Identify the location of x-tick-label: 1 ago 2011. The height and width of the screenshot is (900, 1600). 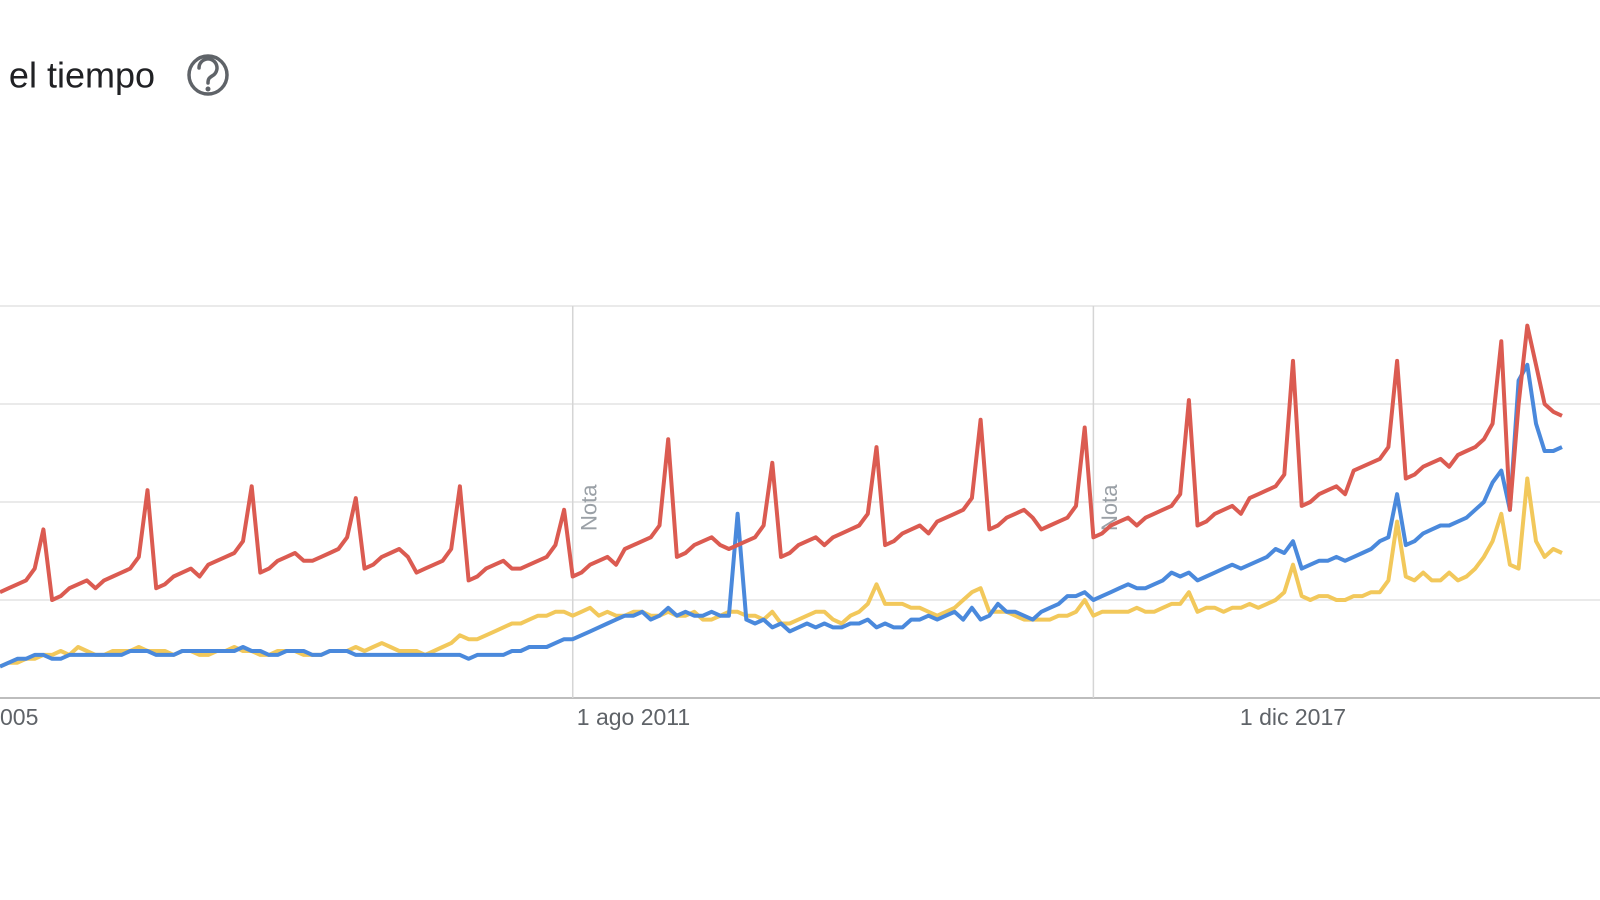
(633, 717).